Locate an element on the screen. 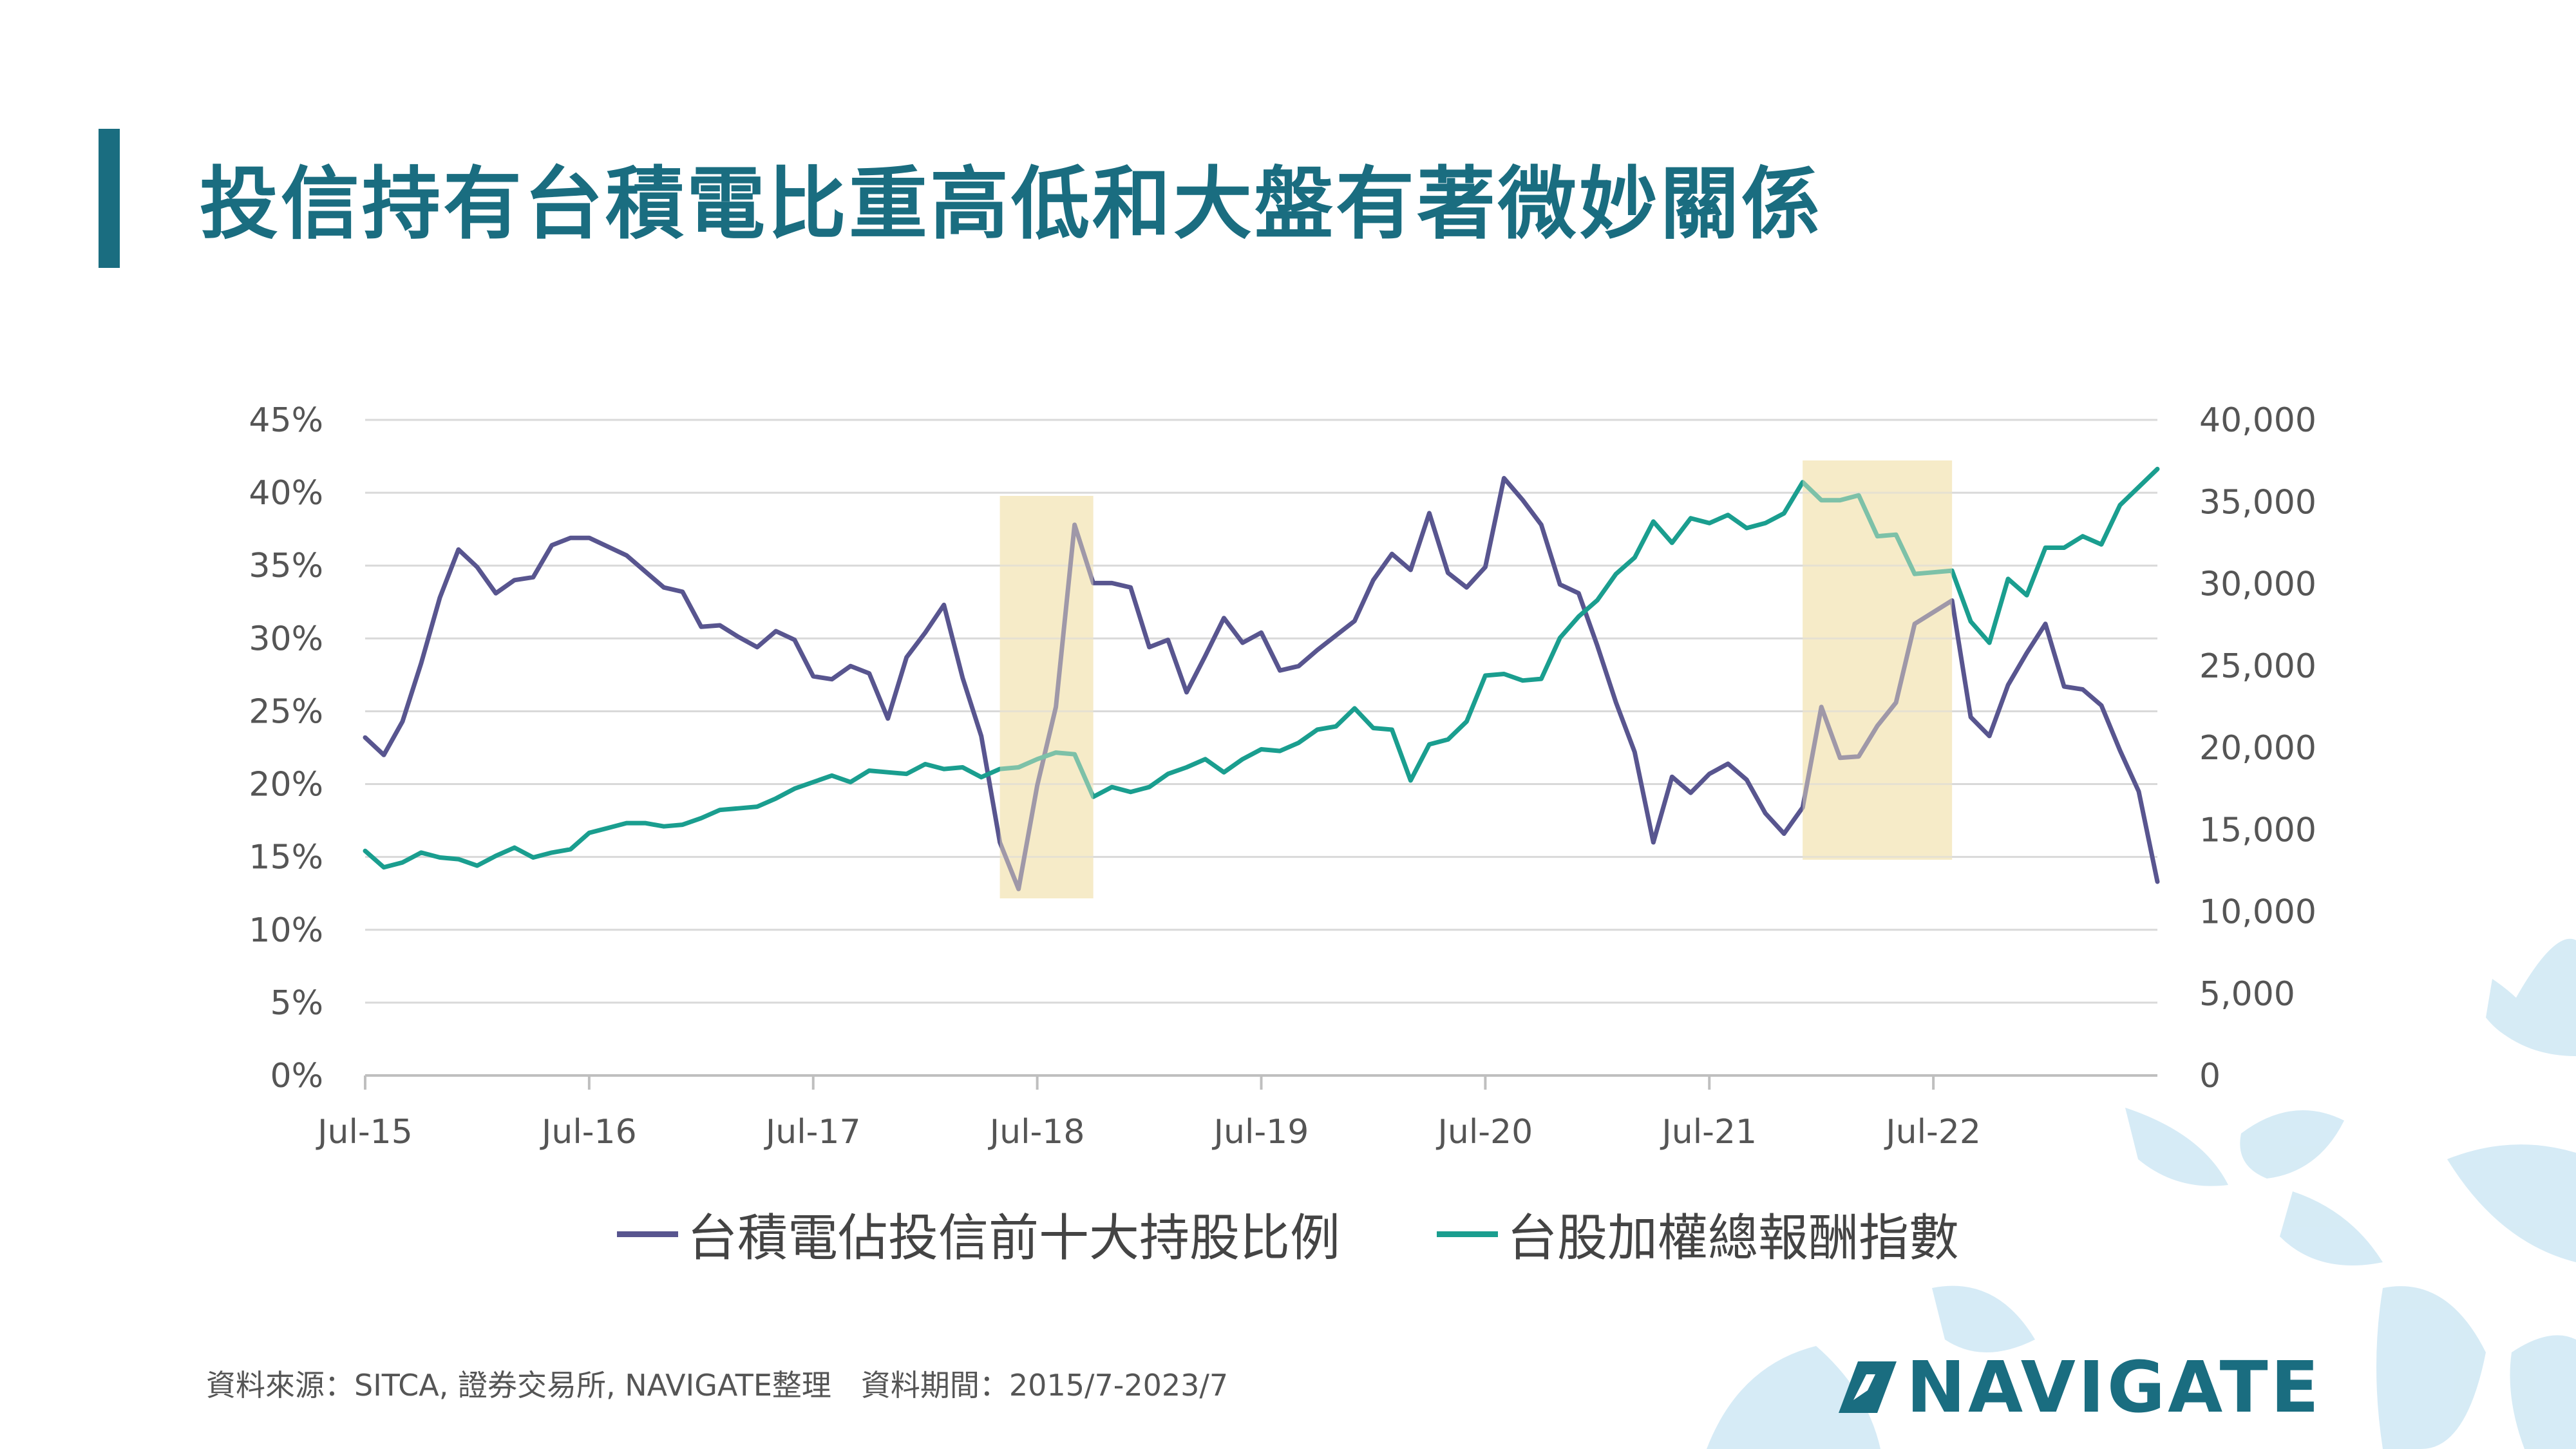 The width and height of the screenshot is (2576, 1449). right-axis-tick-label: 5,000 is located at coordinates (2247, 995).